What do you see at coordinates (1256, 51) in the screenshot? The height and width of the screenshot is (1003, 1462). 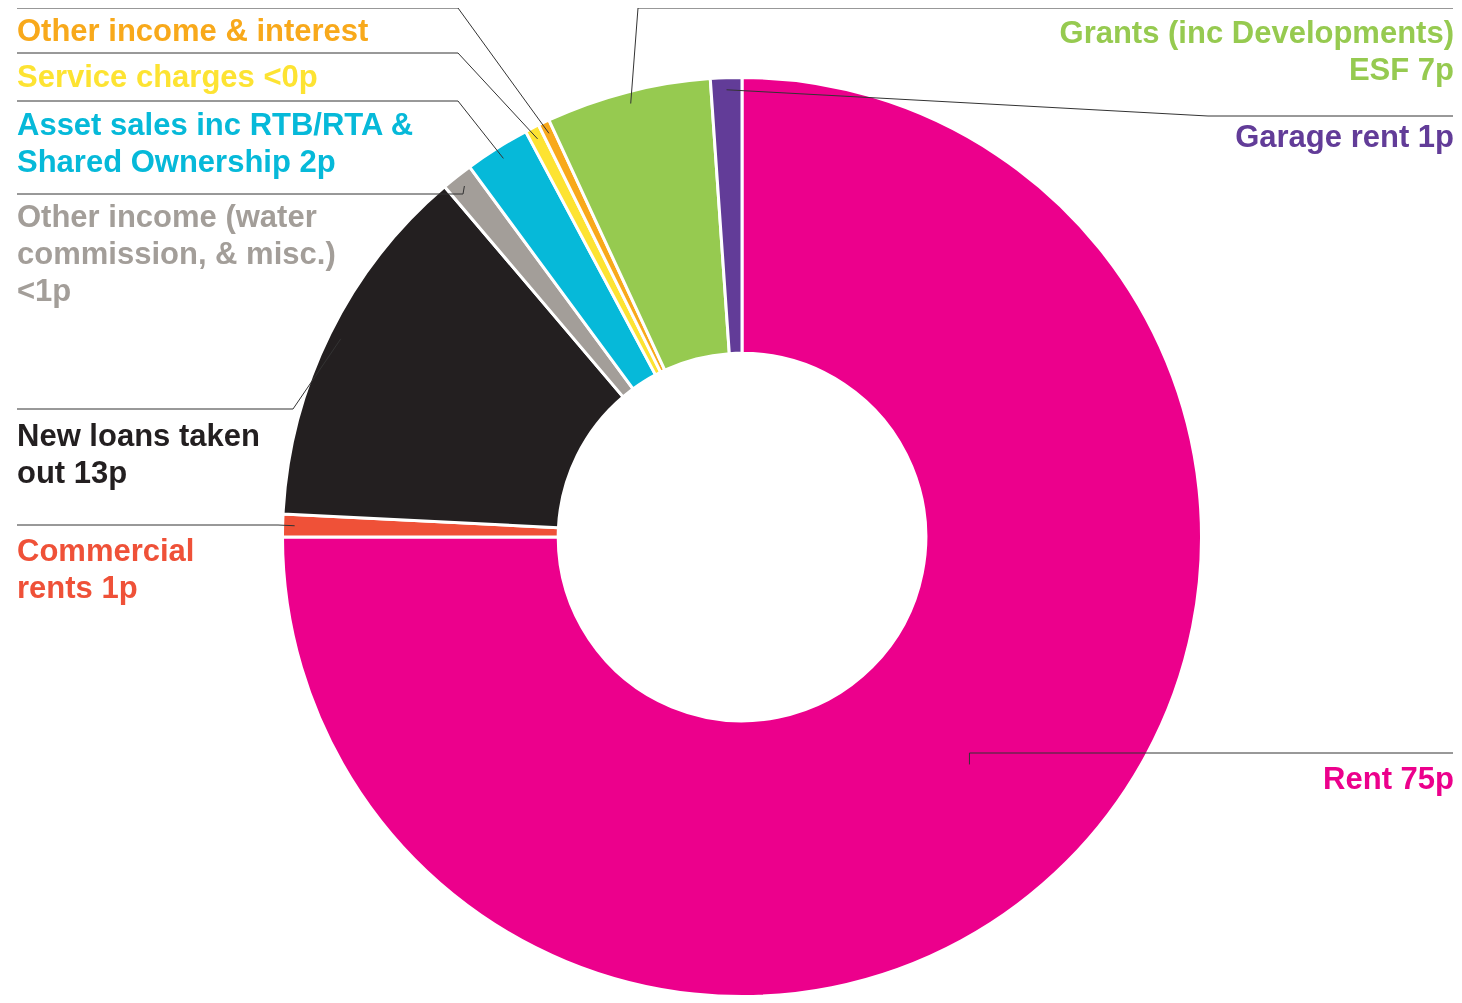 I see `slice-label: Grants (inc Developments) ESF 7p` at bounding box center [1256, 51].